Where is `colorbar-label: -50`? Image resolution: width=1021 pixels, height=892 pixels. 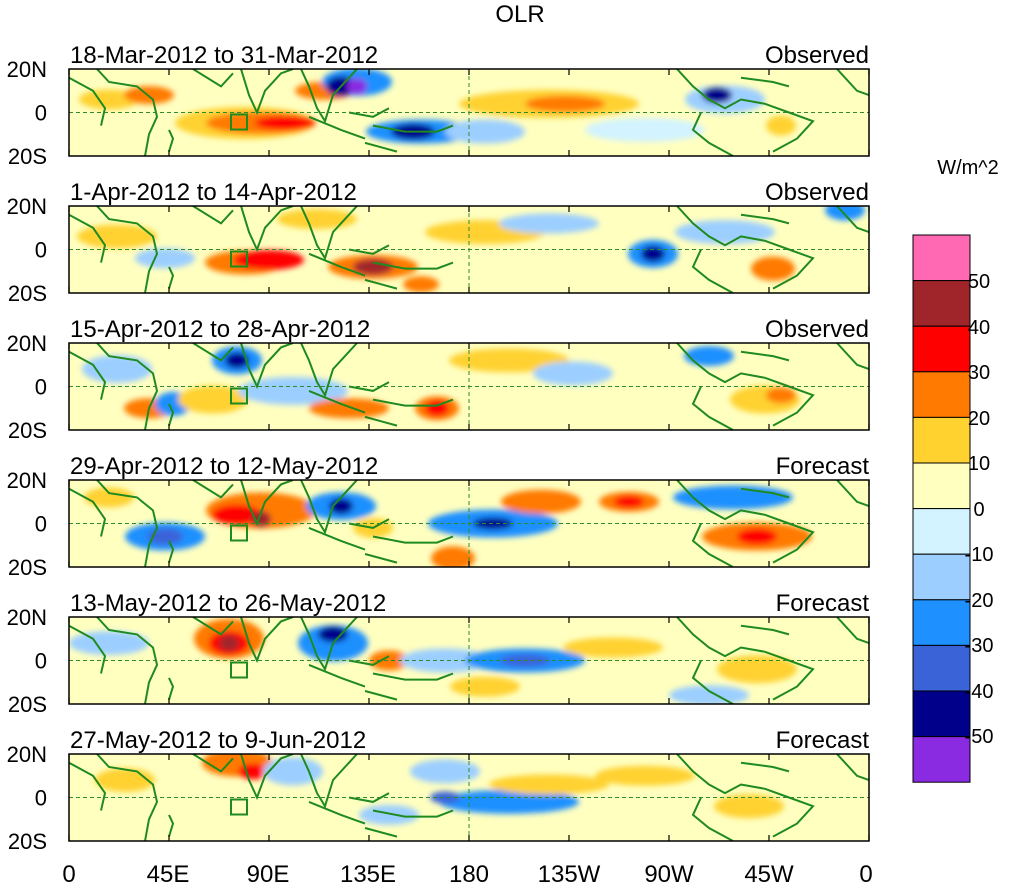
colorbar-label: -50 is located at coordinates (979, 737).